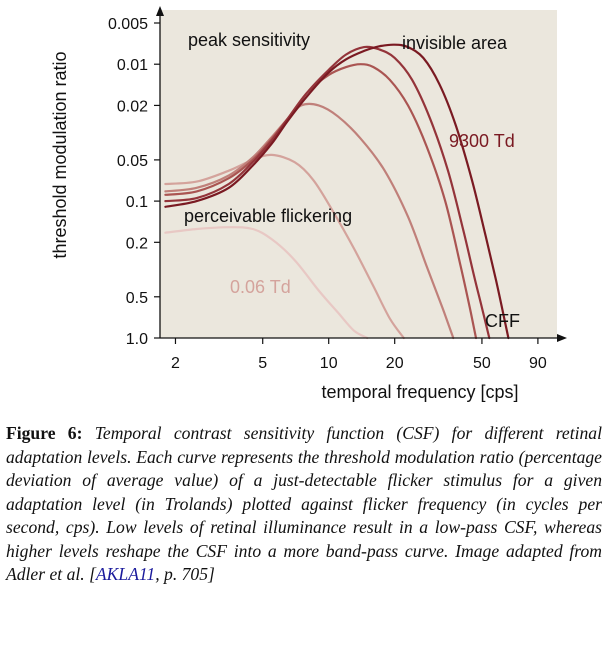 Image resolution: width=608 pixels, height=647 pixels. What do you see at coordinates (132, 106) in the screenshot?
I see `y-tick-label: 0.02` at bounding box center [132, 106].